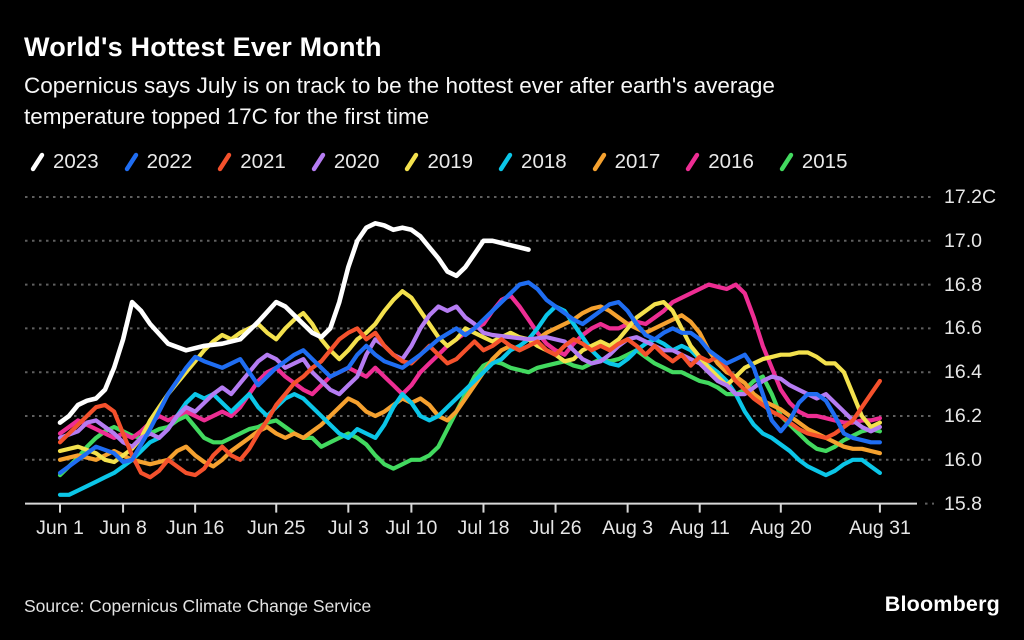 This screenshot has width=1024, height=640. Describe the element at coordinates (963, 372) in the screenshot. I see `y-axis-label-16.4: 16.4` at that location.